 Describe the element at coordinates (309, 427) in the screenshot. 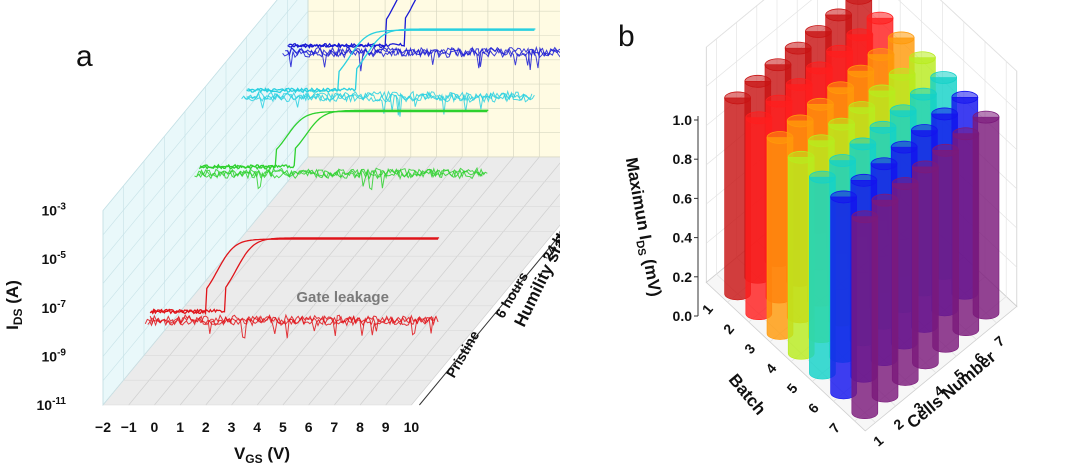

I see `x-tick-label: 6` at that location.